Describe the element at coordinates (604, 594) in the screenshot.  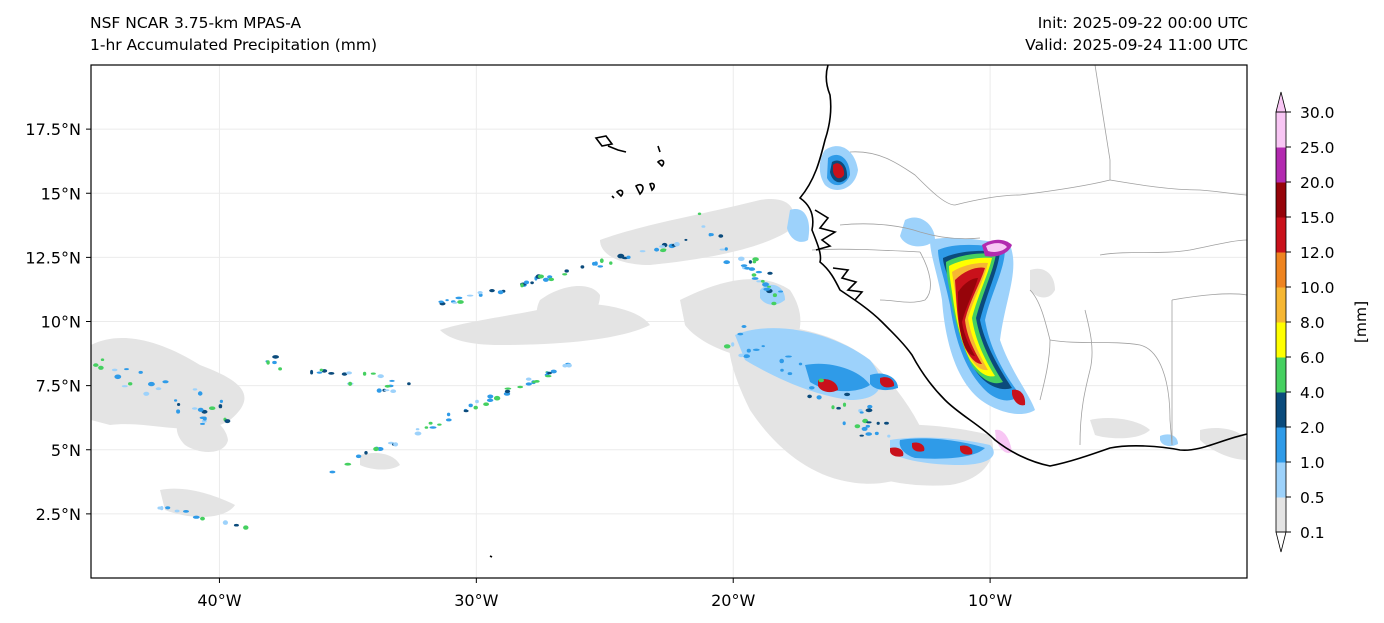
I see `longitude-axis: 40°W 30°W 20°W 10°W` at that location.